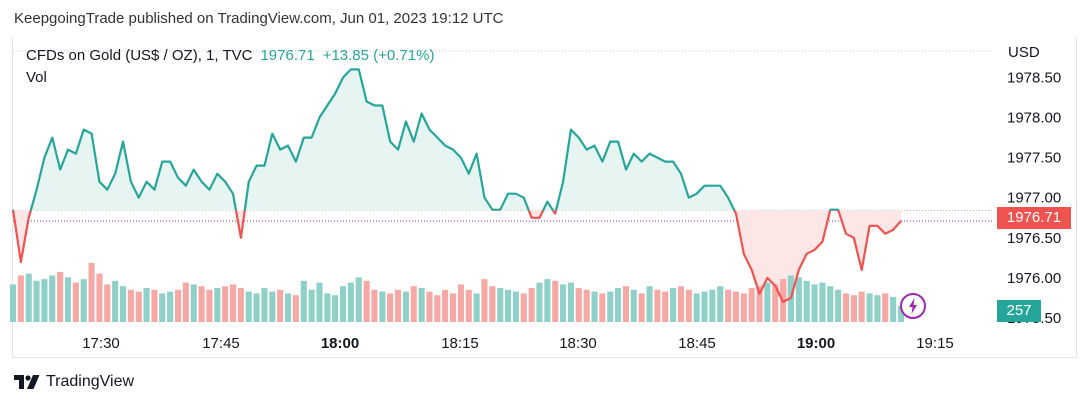 This screenshot has height=407, width=1090. Describe the element at coordinates (460, 343) in the screenshot. I see `x-tick-label: 18:15` at that location.